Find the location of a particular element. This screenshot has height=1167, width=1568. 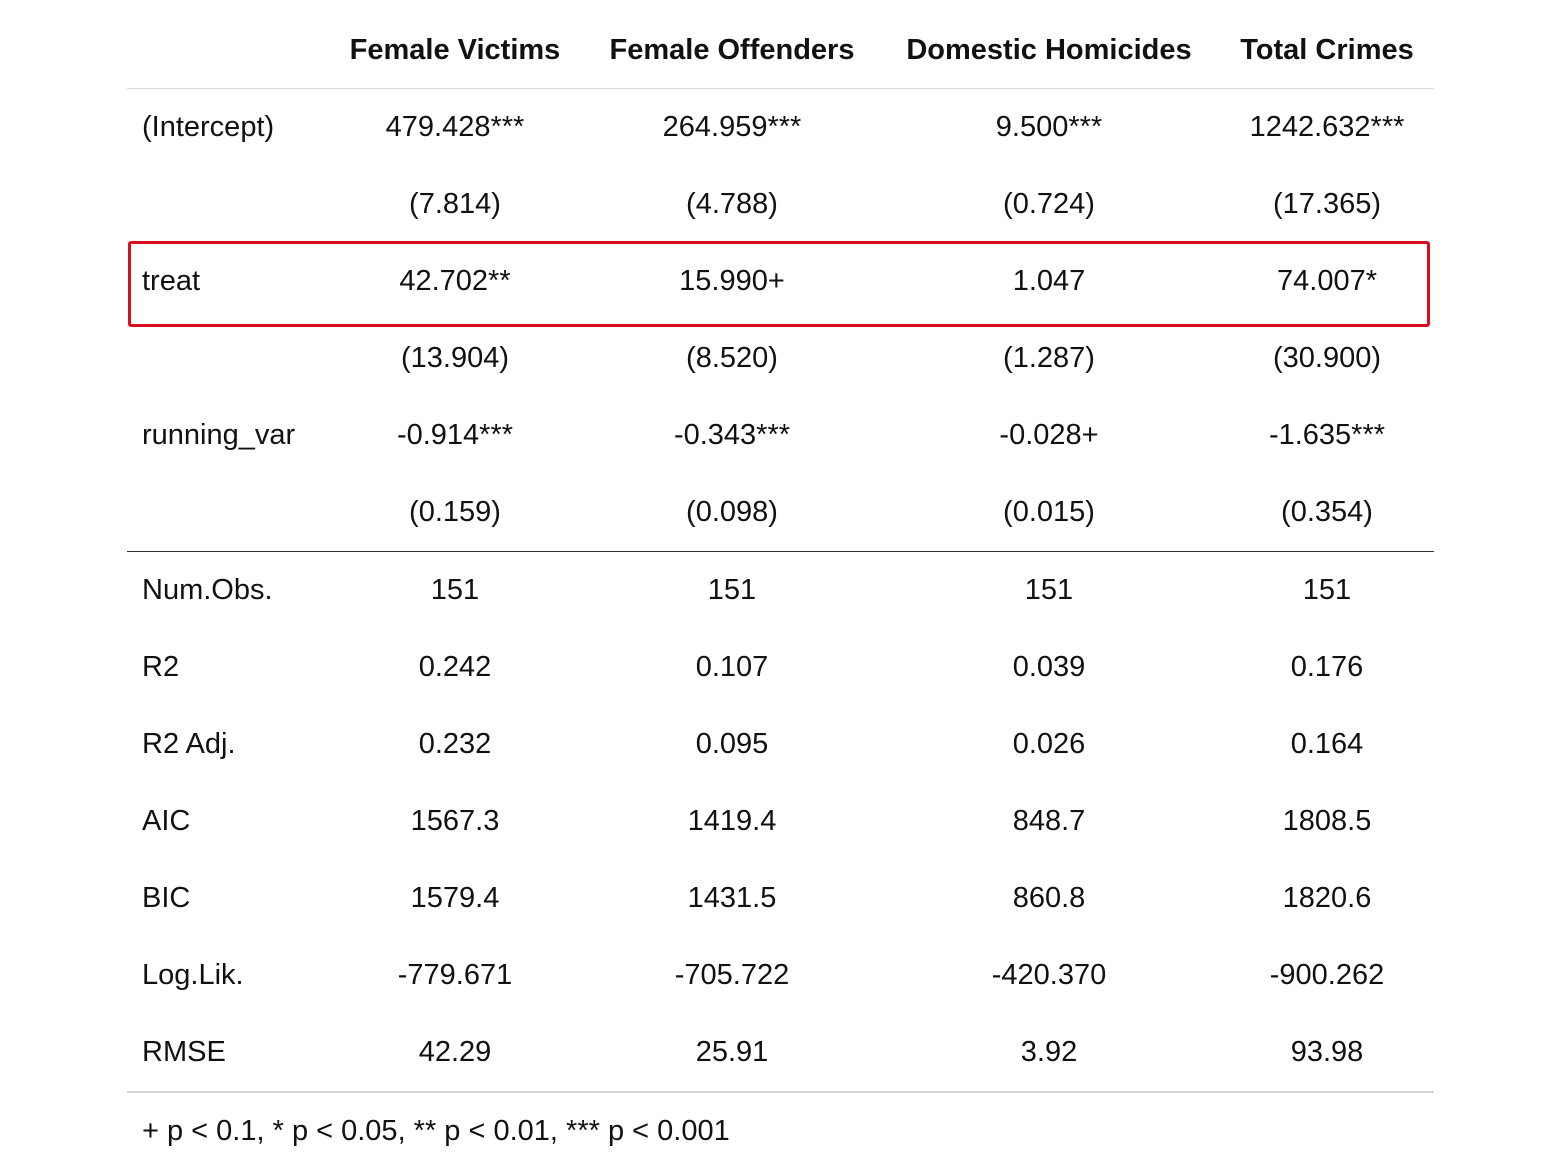

cell: (17.365) is located at coordinates (1326, 204).